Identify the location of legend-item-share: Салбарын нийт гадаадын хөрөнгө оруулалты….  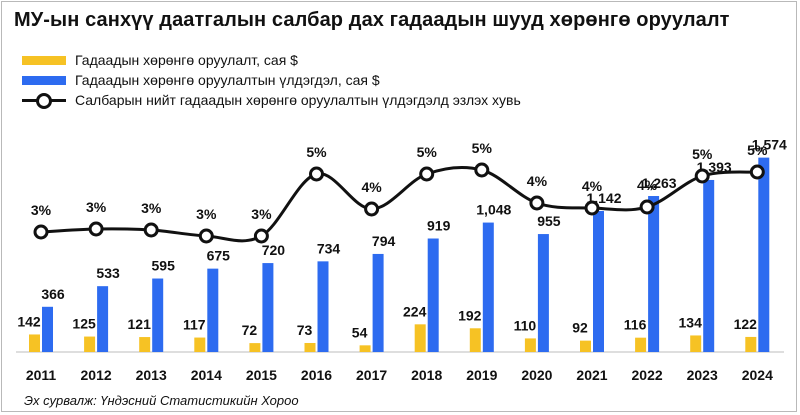
(271, 100).